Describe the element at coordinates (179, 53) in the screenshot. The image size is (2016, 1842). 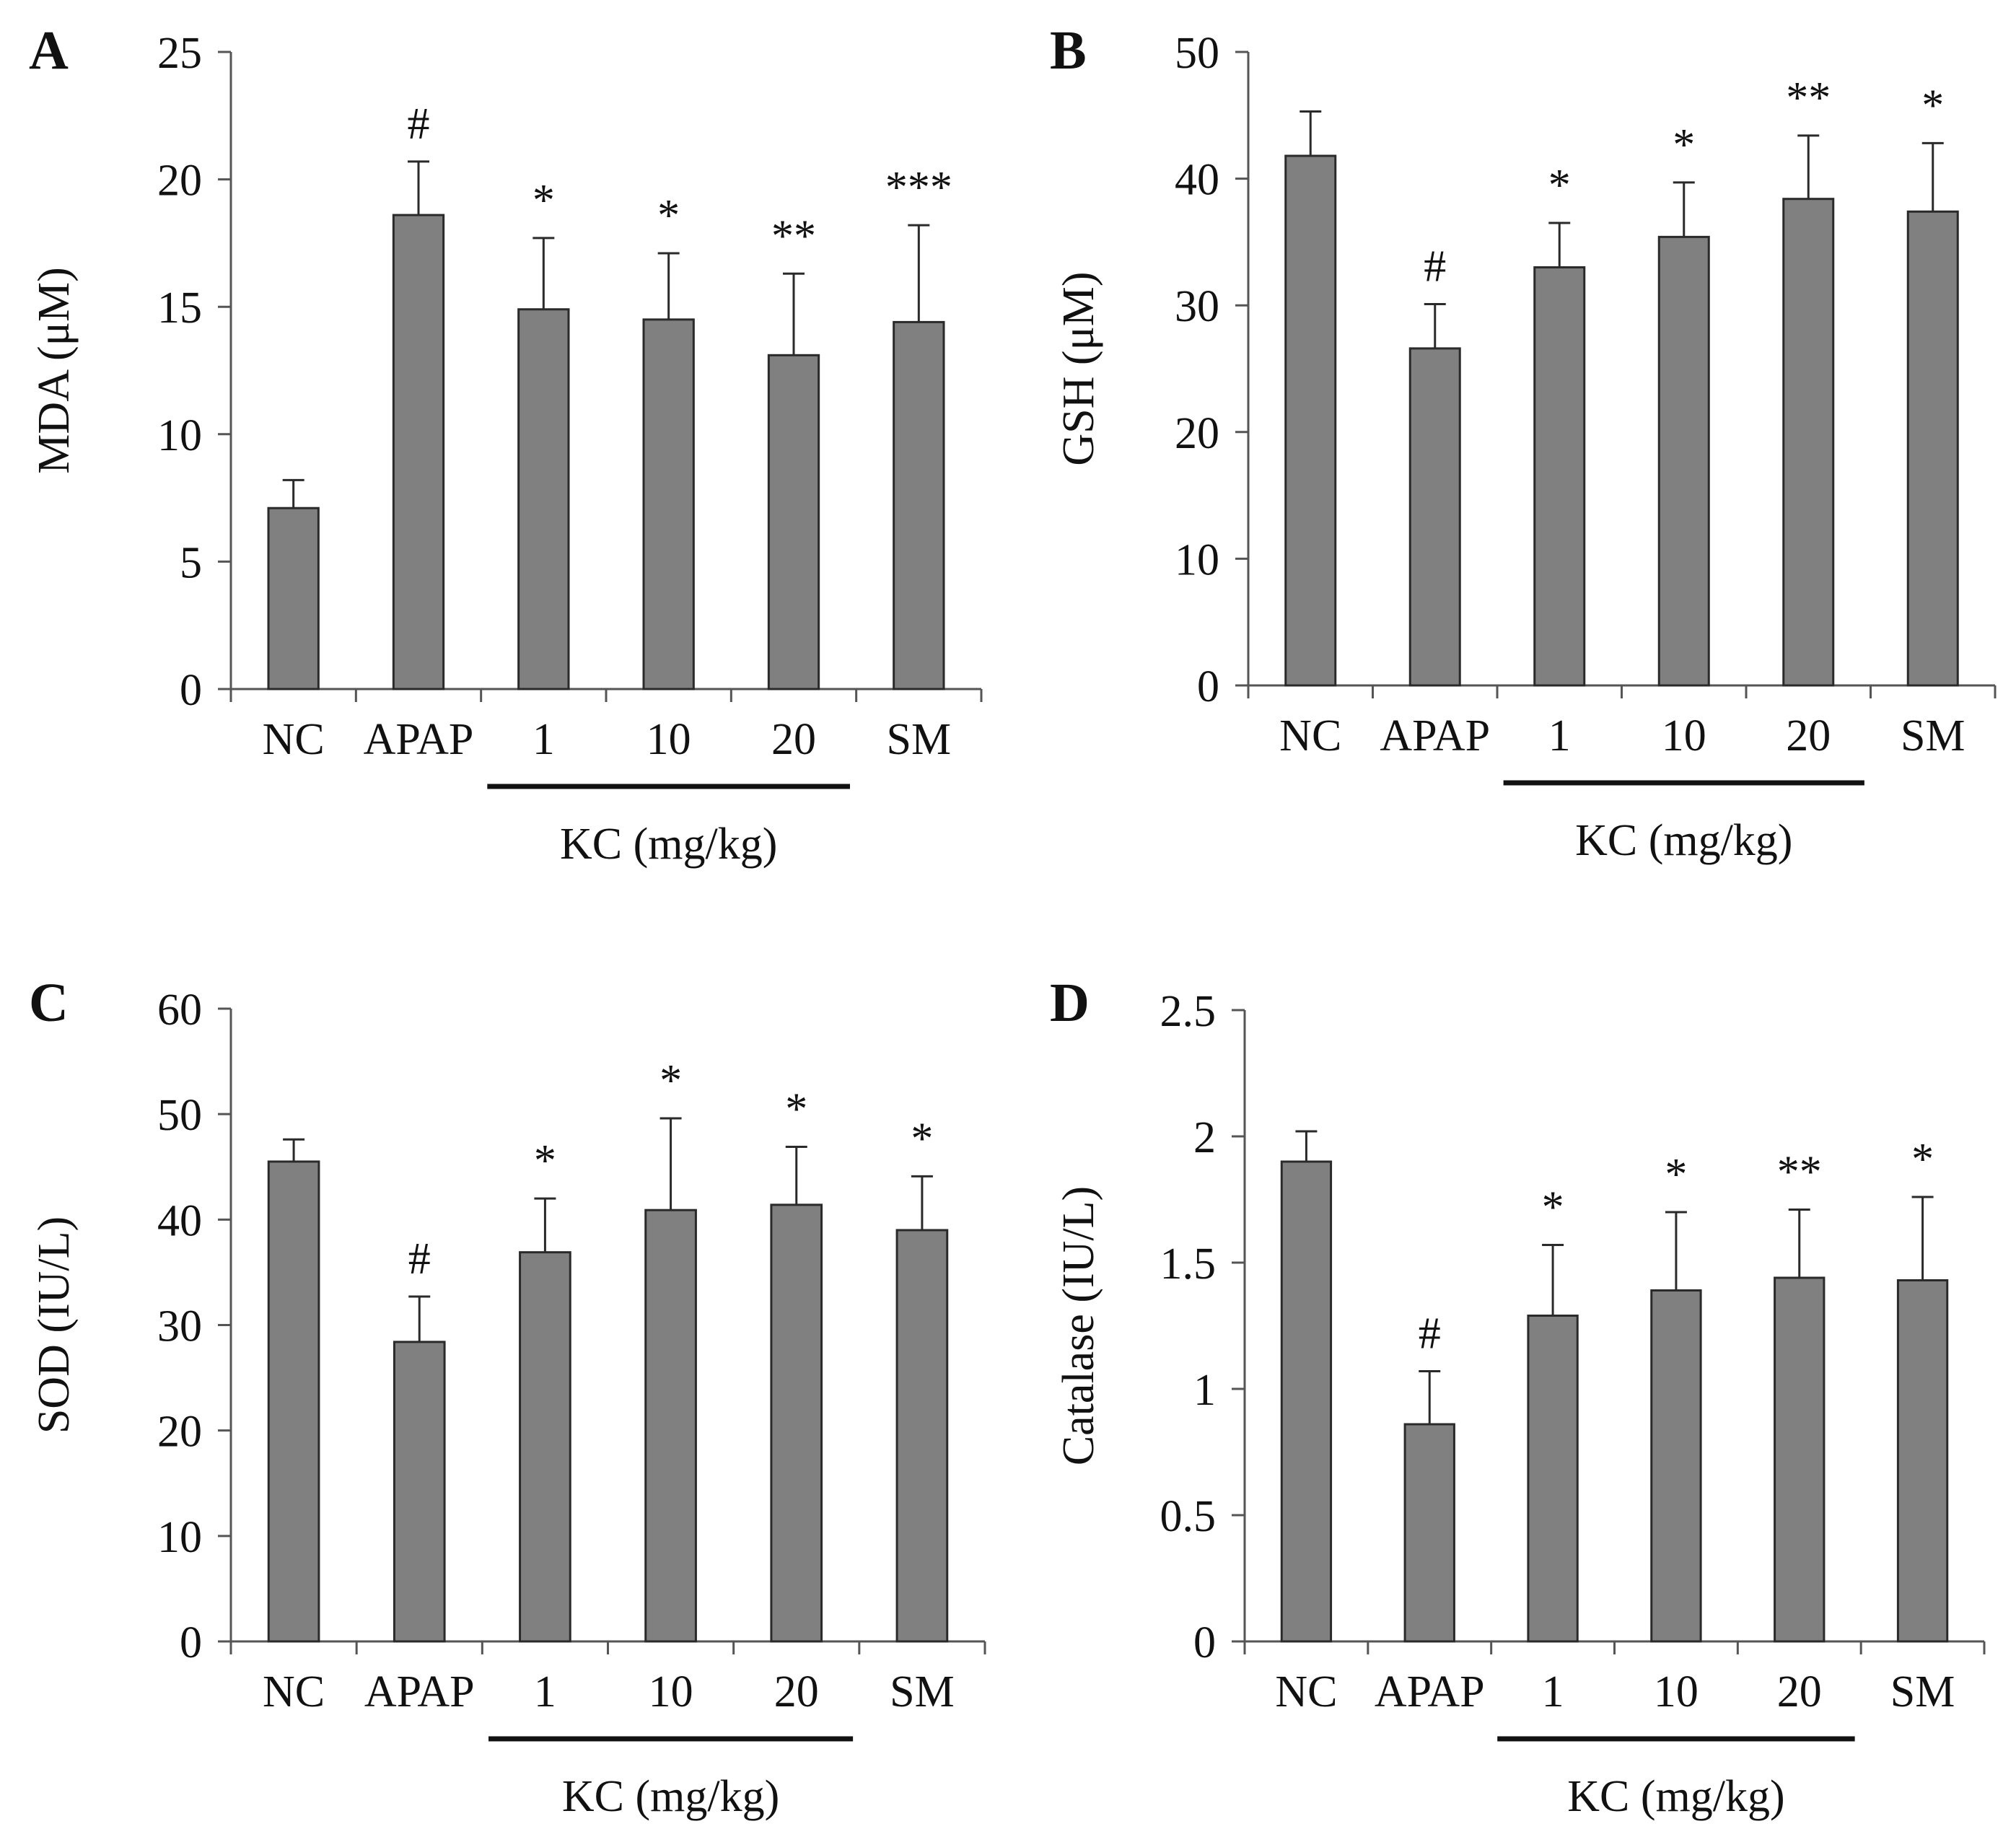
I see `y-tick-label: 25` at that location.